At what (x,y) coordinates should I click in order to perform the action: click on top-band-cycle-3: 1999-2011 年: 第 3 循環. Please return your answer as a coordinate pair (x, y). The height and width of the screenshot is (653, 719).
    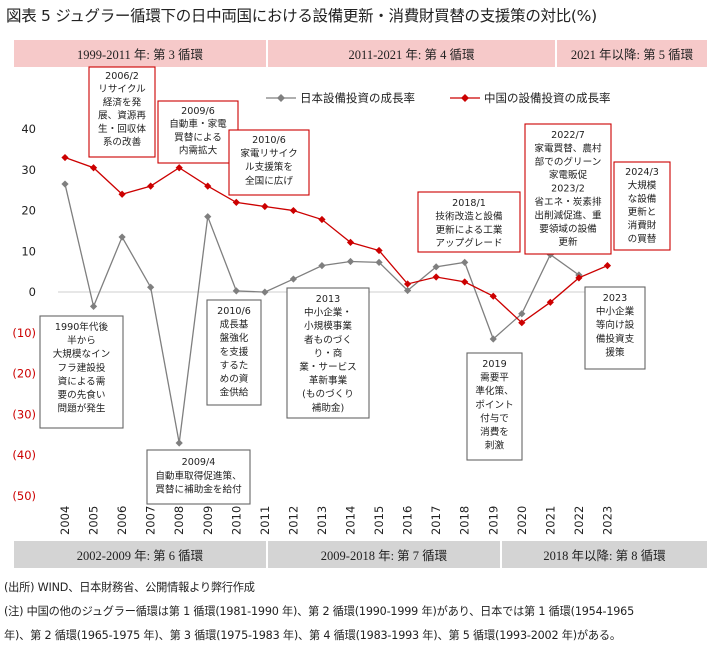
    Looking at the image, I should click on (140, 53).